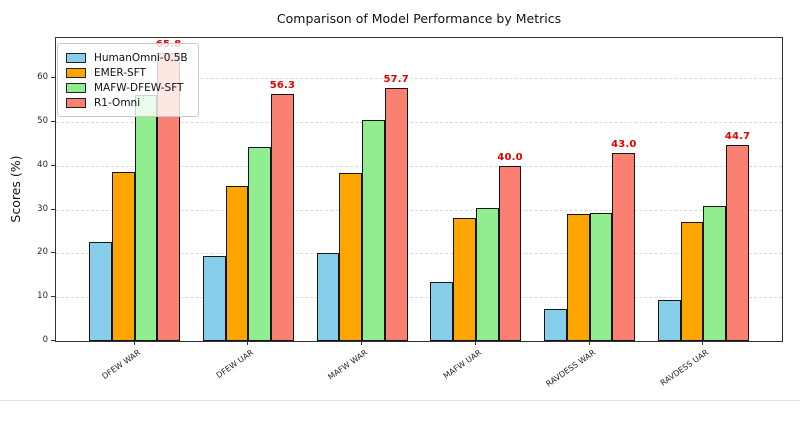  Describe the element at coordinates (117, 102) in the screenshot. I see `legend-item-label: R1-Omni` at that location.